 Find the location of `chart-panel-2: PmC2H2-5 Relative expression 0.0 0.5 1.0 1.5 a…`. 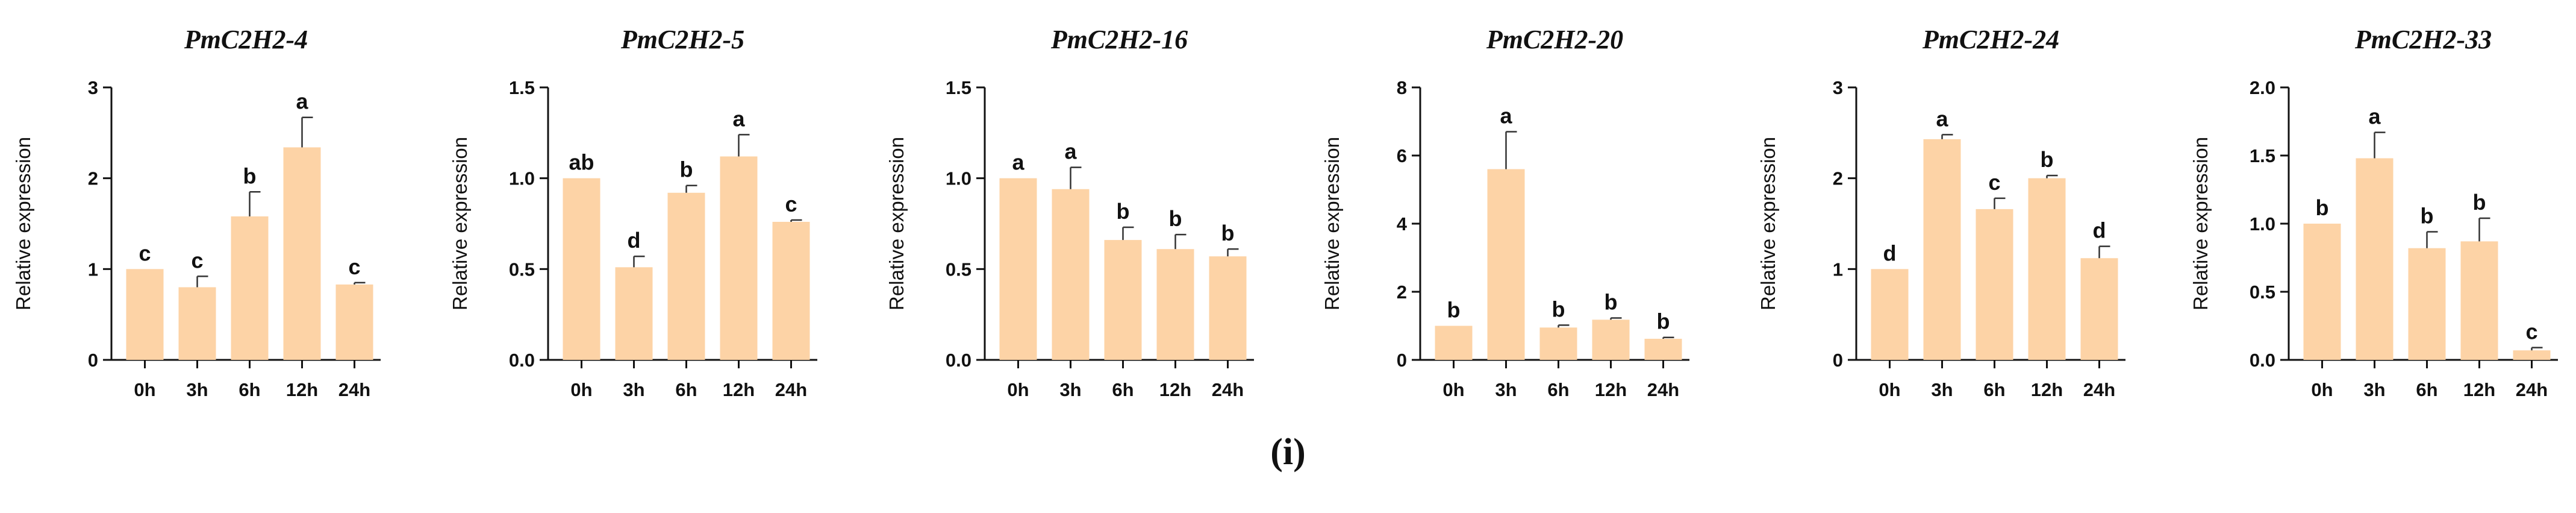

chart-panel-2: PmC2H2-5 Relative expression 0.0 0.5 1.0 1.5 a… is located at coordinates (633, 213).